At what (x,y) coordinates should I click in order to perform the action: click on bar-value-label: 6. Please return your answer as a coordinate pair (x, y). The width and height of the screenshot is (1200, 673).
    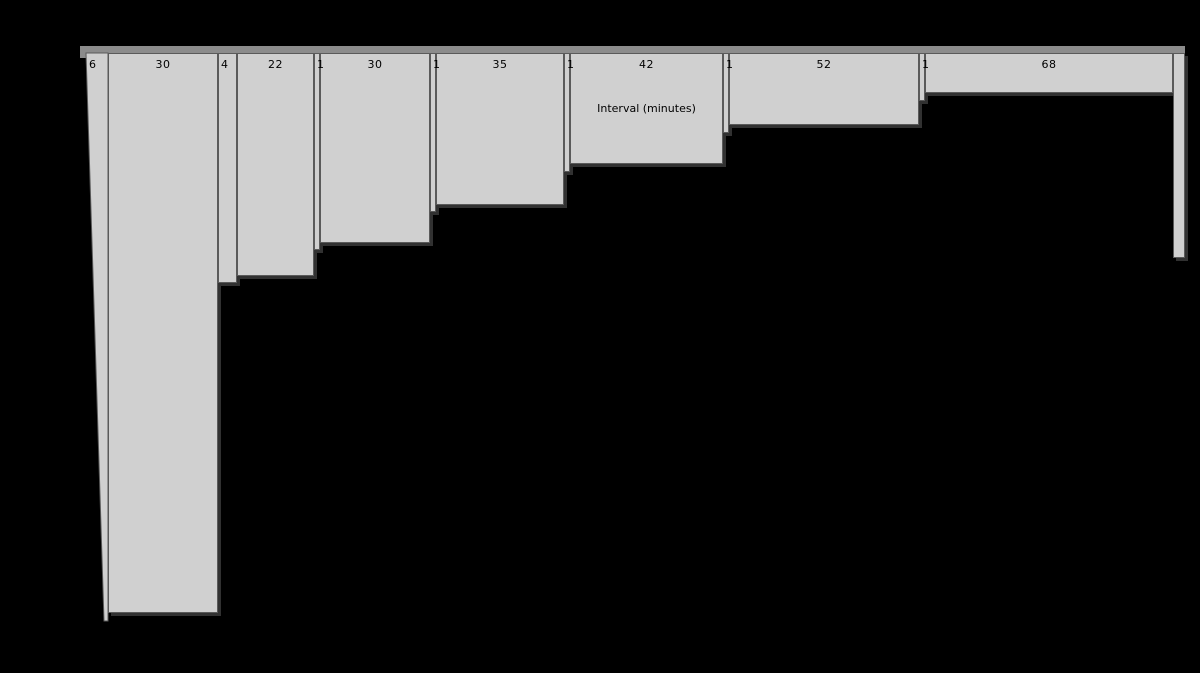
    Looking at the image, I should click on (93, 64).